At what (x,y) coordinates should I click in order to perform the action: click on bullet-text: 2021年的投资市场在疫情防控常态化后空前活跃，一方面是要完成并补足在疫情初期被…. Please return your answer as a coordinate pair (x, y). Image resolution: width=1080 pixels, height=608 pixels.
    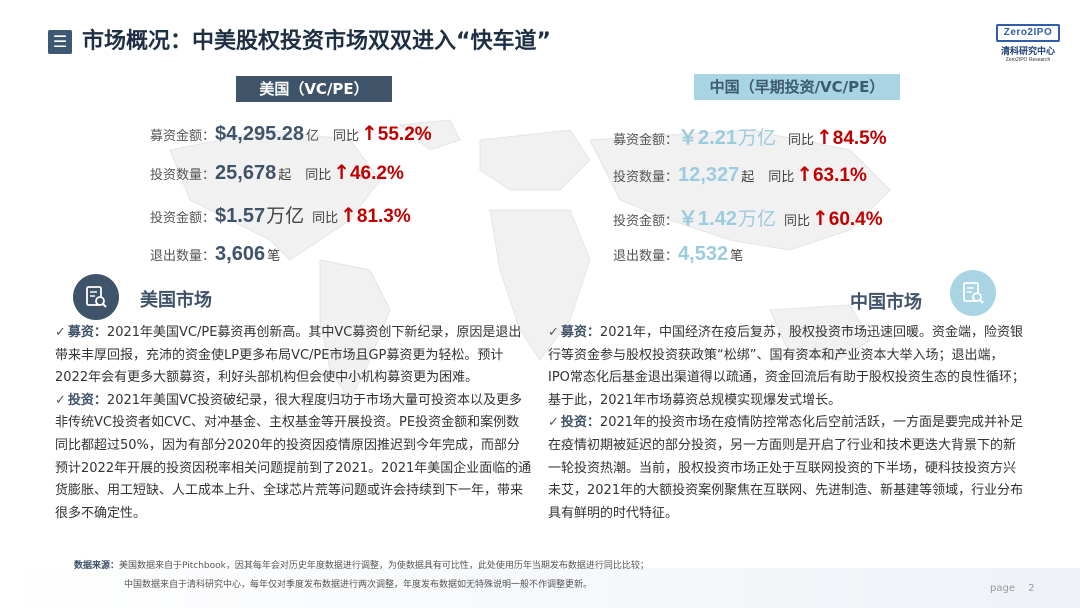
    Looking at the image, I should click on (786, 468).